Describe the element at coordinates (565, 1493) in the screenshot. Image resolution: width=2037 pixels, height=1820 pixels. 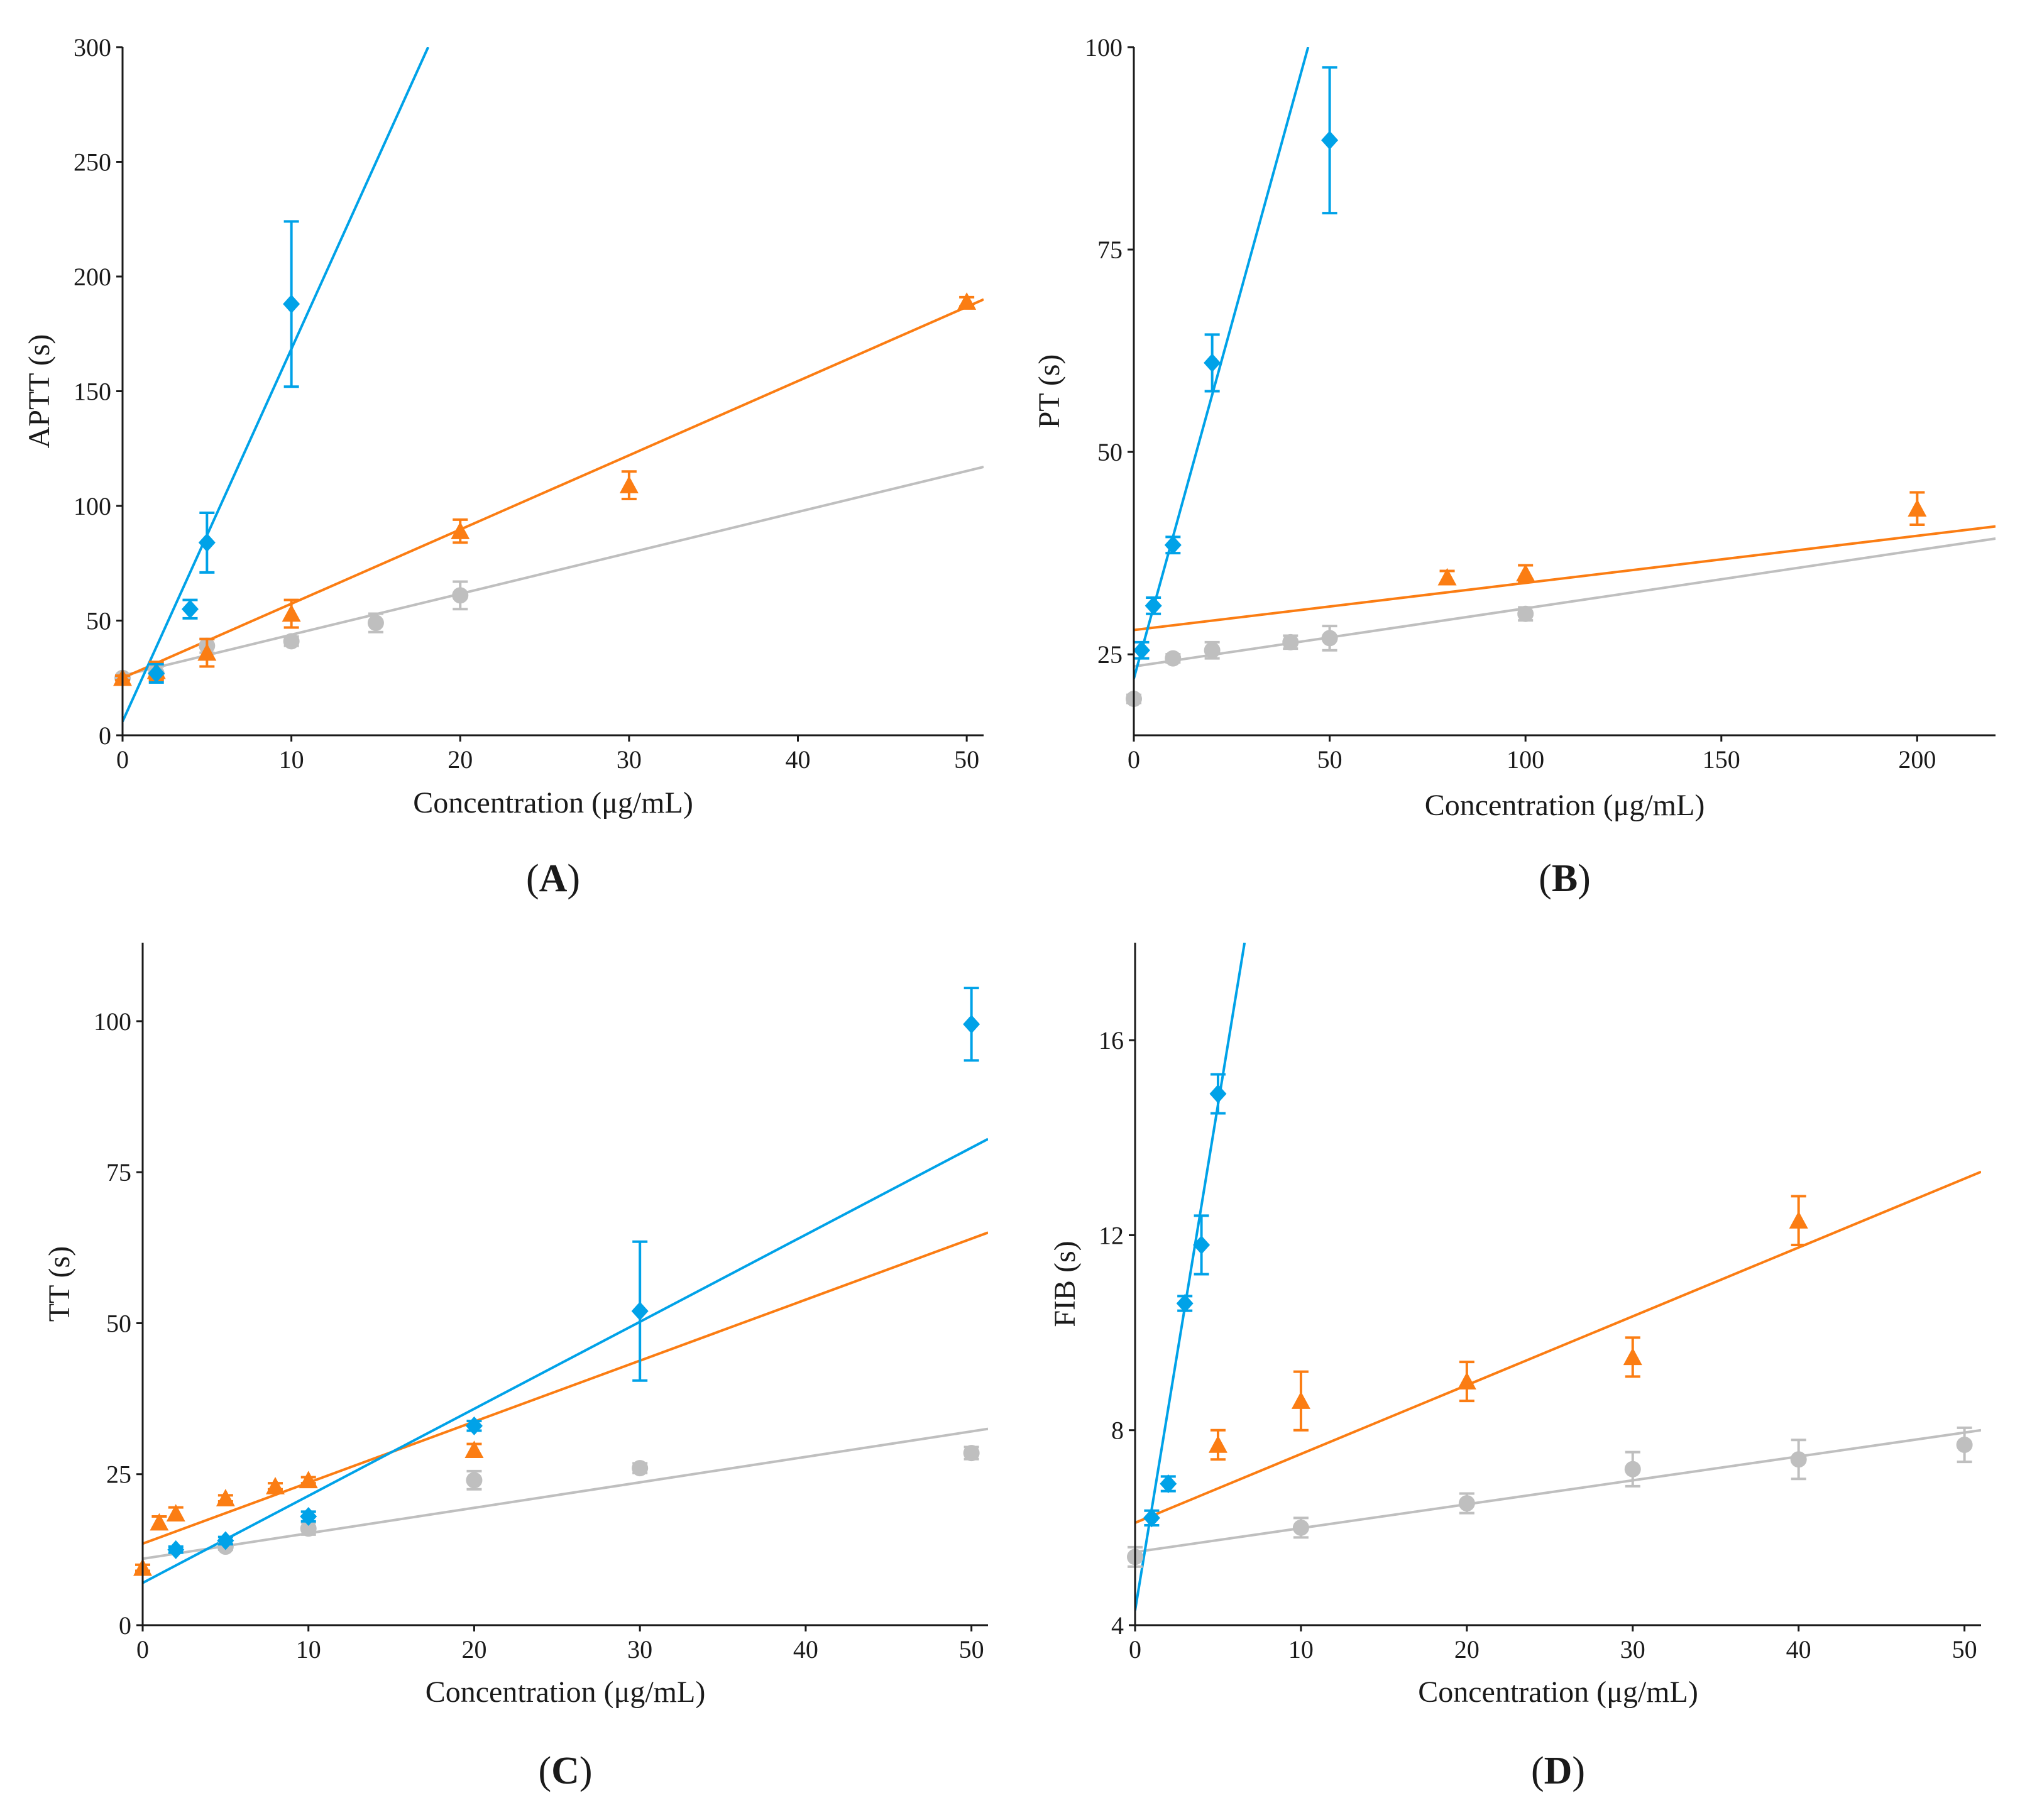
I see `panel-c-fit-line-gray` at that location.